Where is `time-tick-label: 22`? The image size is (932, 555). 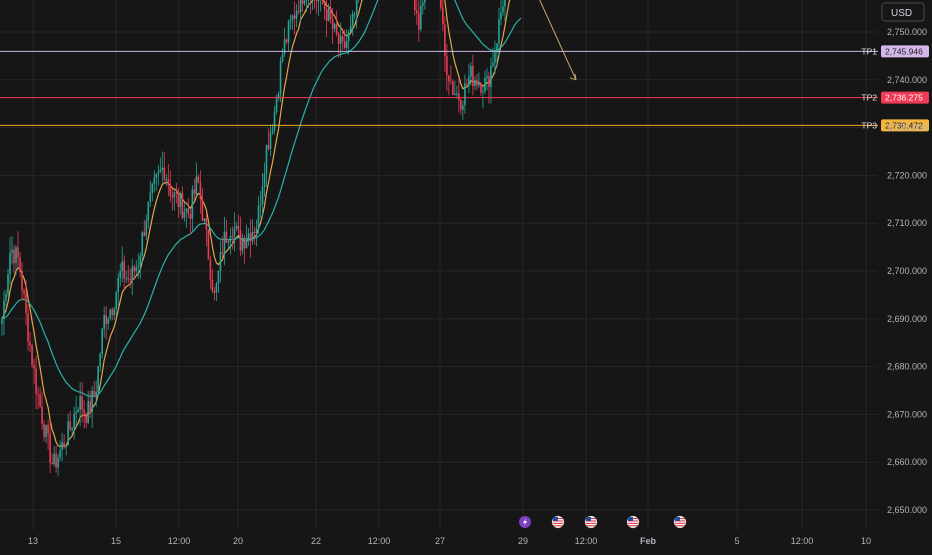 time-tick-label: 22 is located at coordinates (316, 541).